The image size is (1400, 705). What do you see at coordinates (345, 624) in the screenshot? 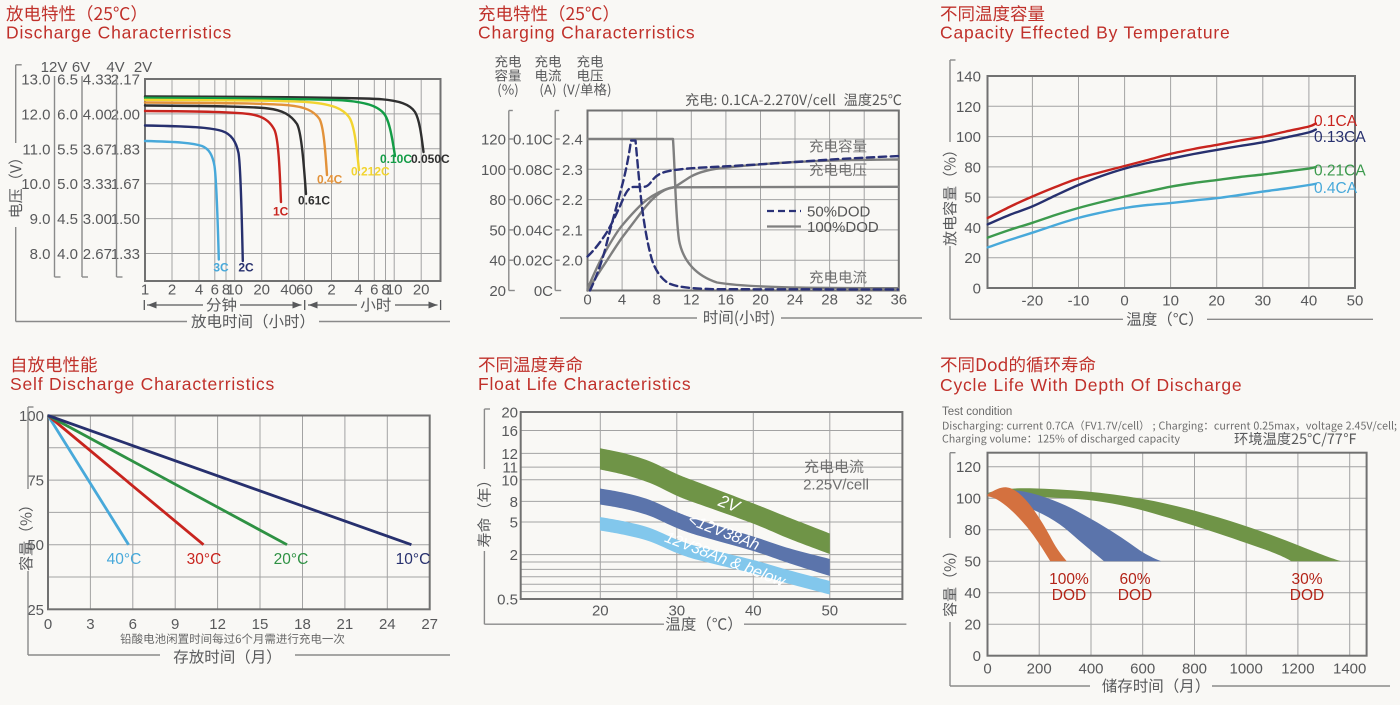
I see `svg-text: 21` at bounding box center [345, 624].